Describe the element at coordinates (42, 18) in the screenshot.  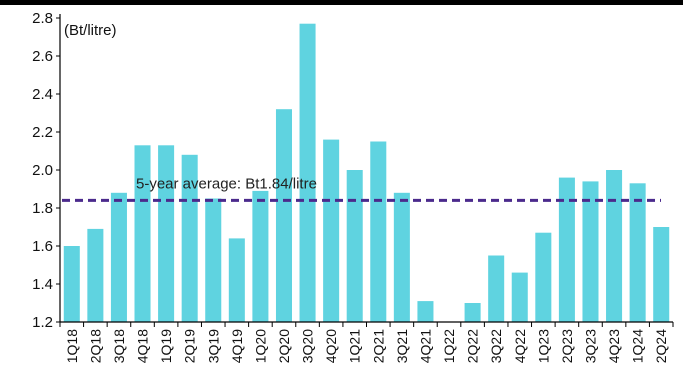
I see `y-tick-label: 2.8` at that location.